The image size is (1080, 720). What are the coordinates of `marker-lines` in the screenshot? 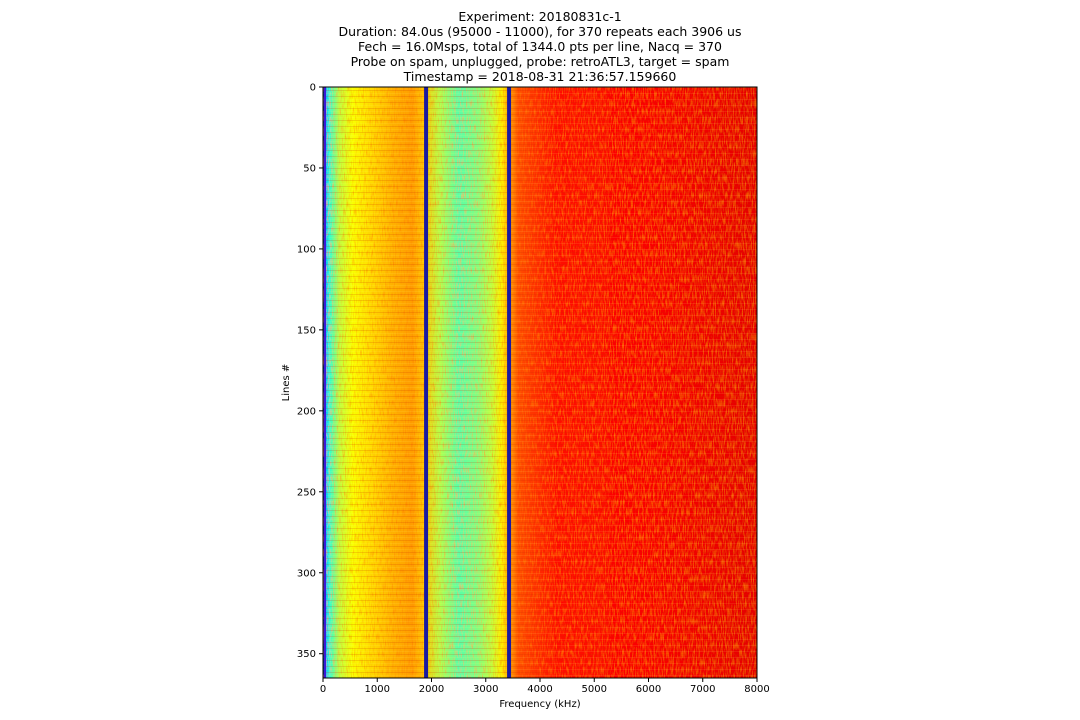 It's located at (418, 382).